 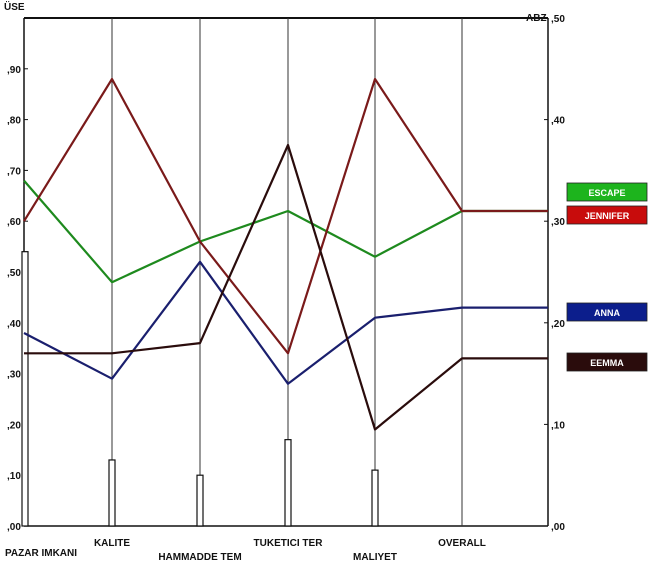 I want to click on legend-label-escape: ESCAPE, so click(x=606, y=193).